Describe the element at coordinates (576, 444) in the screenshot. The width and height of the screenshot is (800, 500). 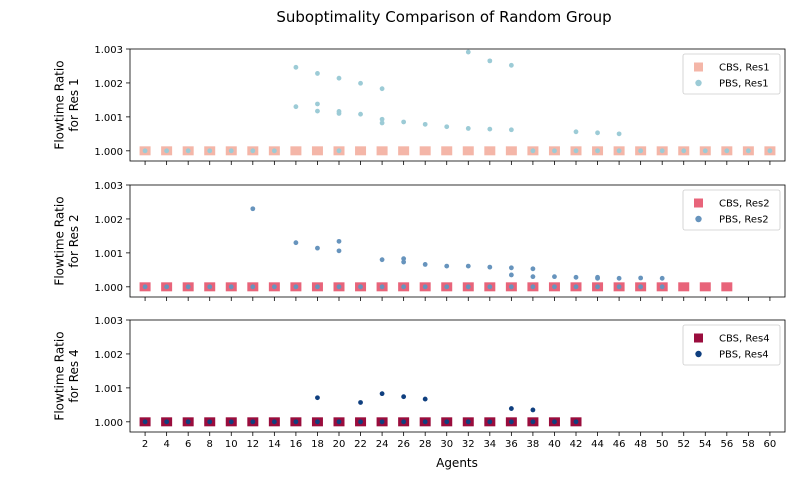
I see `x-tick-label: 42` at that location.